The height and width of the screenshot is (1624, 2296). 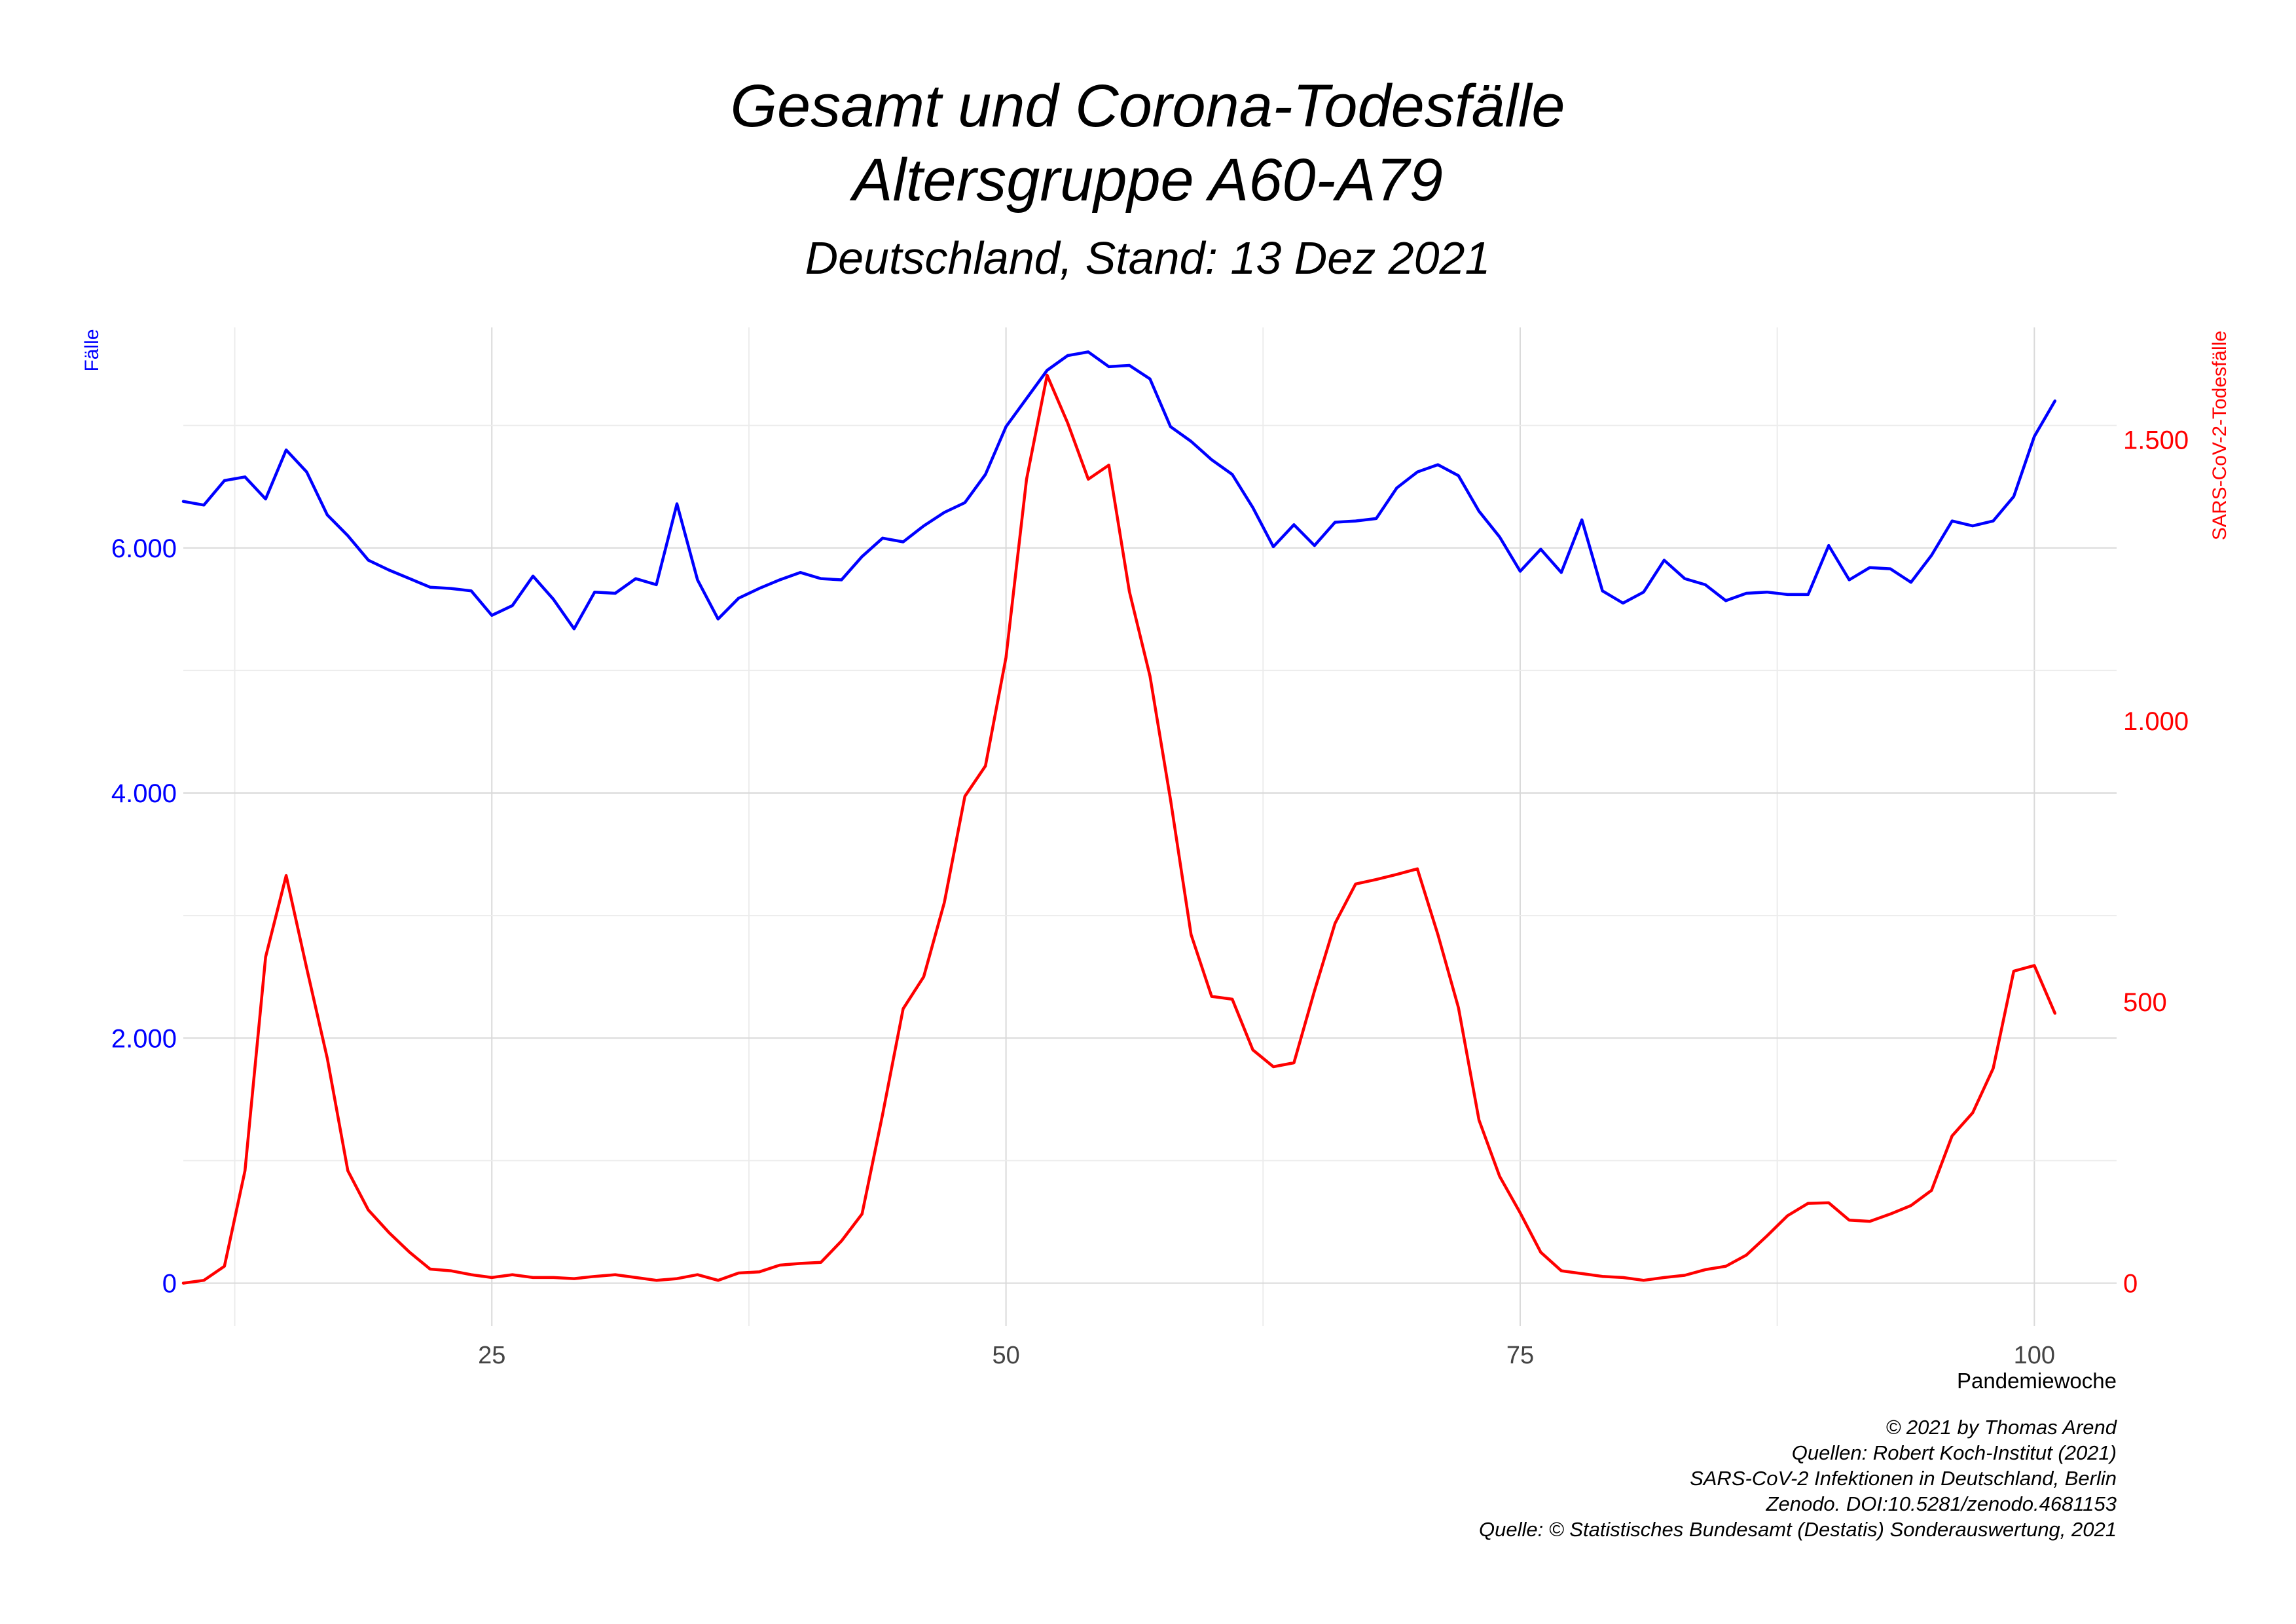 What do you see at coordinates (1148, 258) in the screenshot?
I see `chart-subtitle: Deutschland, Stand: 13 Dez 2021` at bounding box center [1148, 258].